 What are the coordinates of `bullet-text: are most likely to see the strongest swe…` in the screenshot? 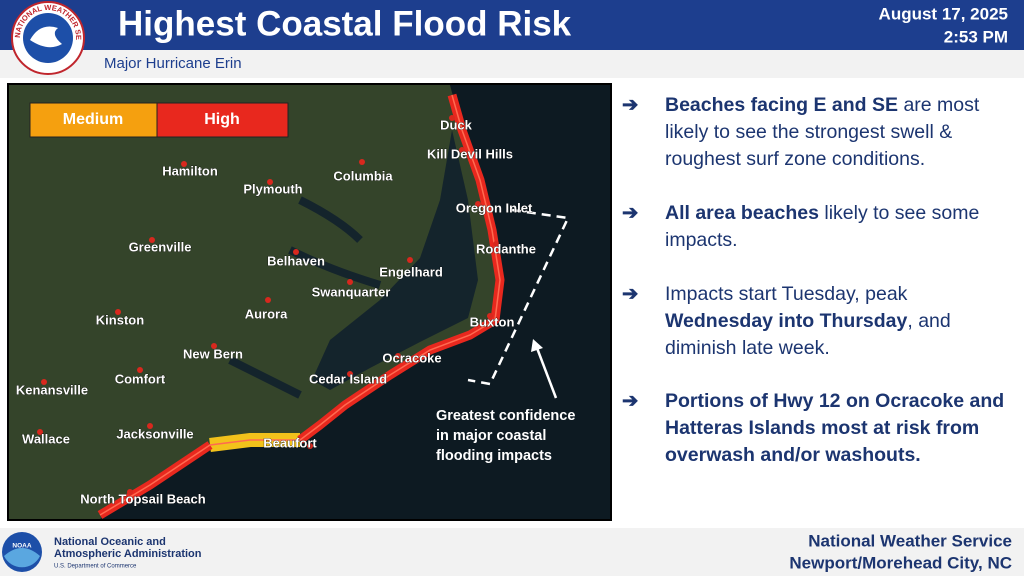 It's located at (822, 132).